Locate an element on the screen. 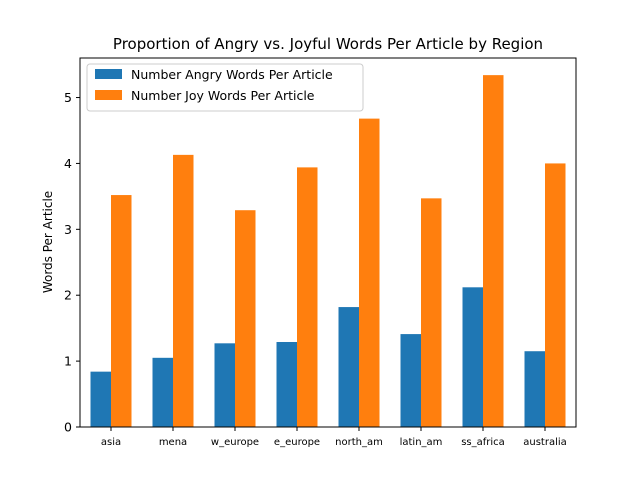  y-tick-label: 1 is located at coordinates (68, 361).